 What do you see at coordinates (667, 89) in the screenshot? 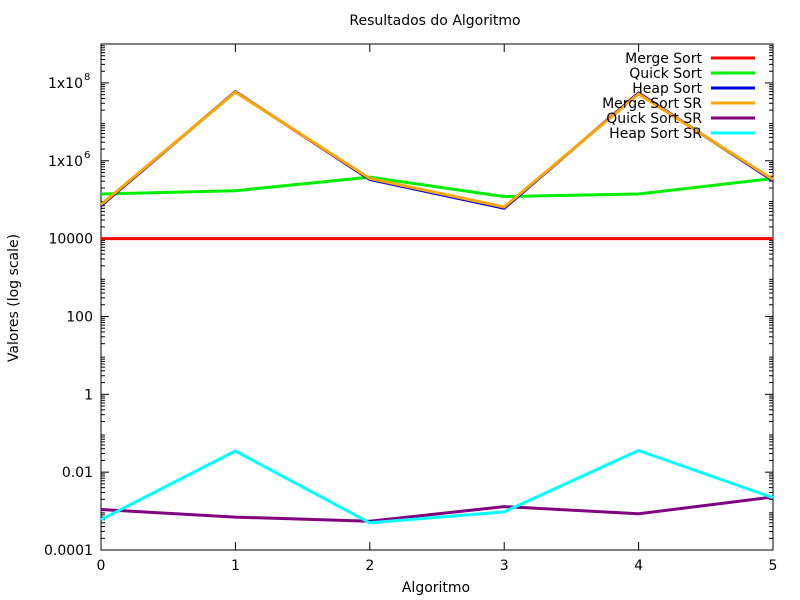
I see `legend-label: Heap Sort` at bounding box center [667, 89].